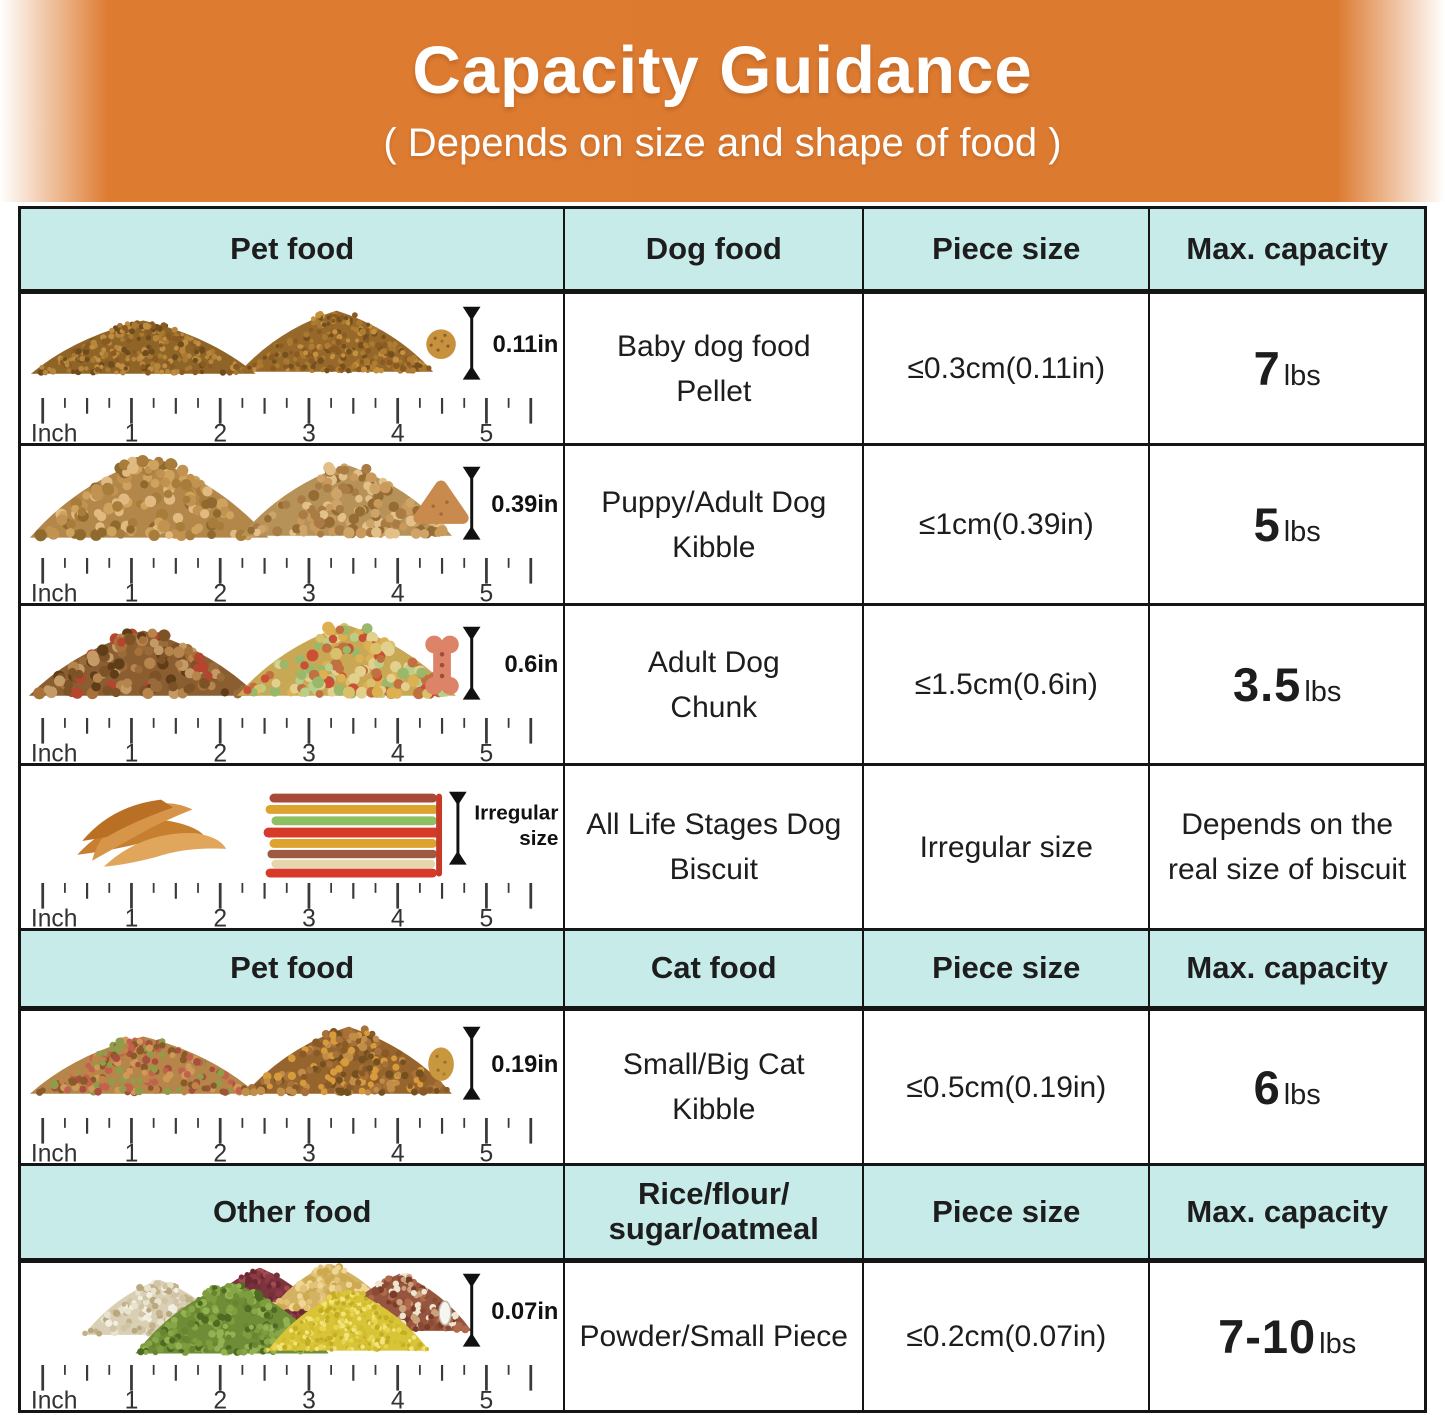  I want to click on capacity-cell: 7-10 lbs, so click(1287, 1336).